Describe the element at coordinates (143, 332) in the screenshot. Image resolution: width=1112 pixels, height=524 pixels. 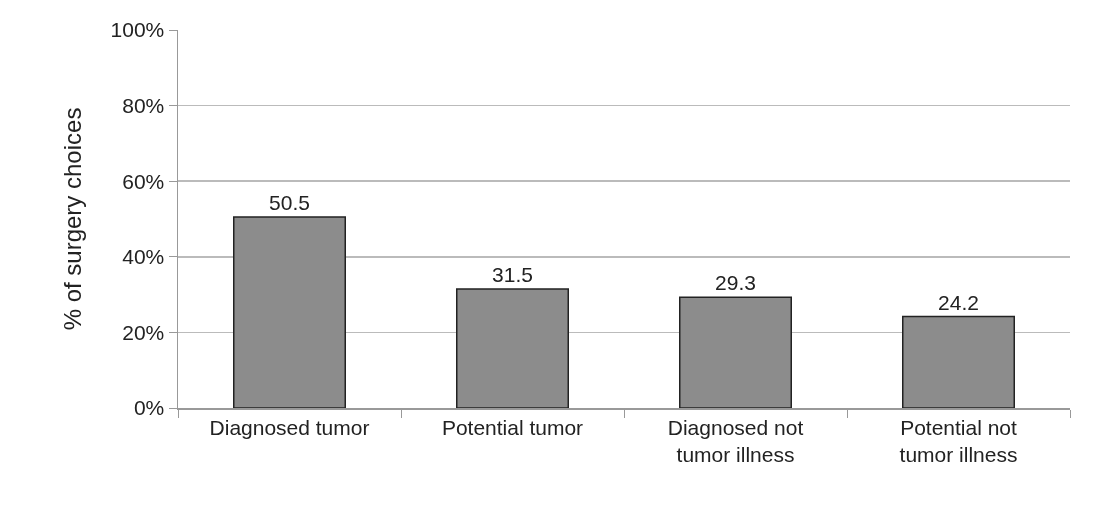
I see `y-tick-label: 20%` at that location.